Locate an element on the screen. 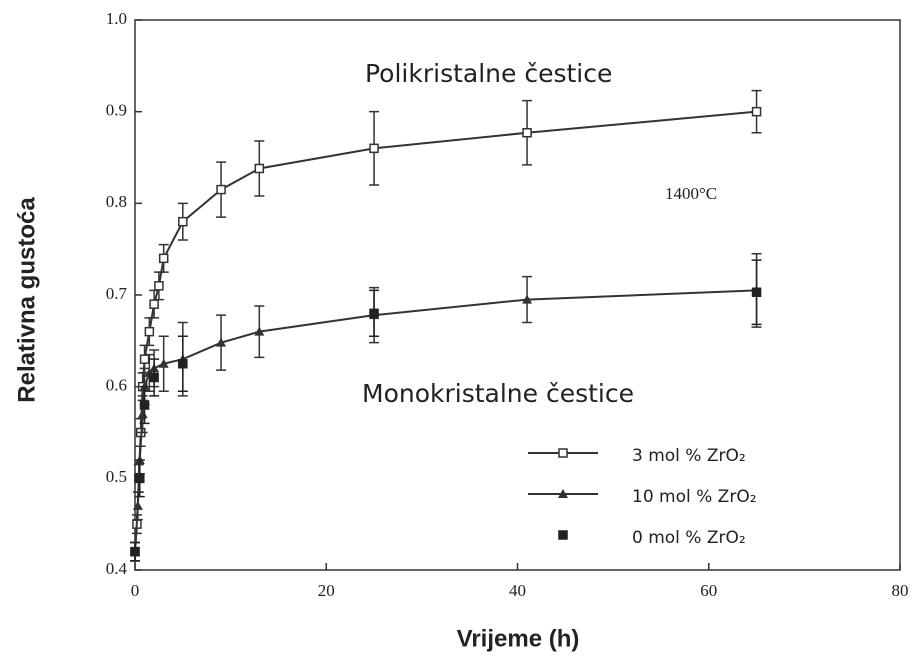 The image size is (916, 666). annotation: 1400°C is located at coordinates (691, 193).